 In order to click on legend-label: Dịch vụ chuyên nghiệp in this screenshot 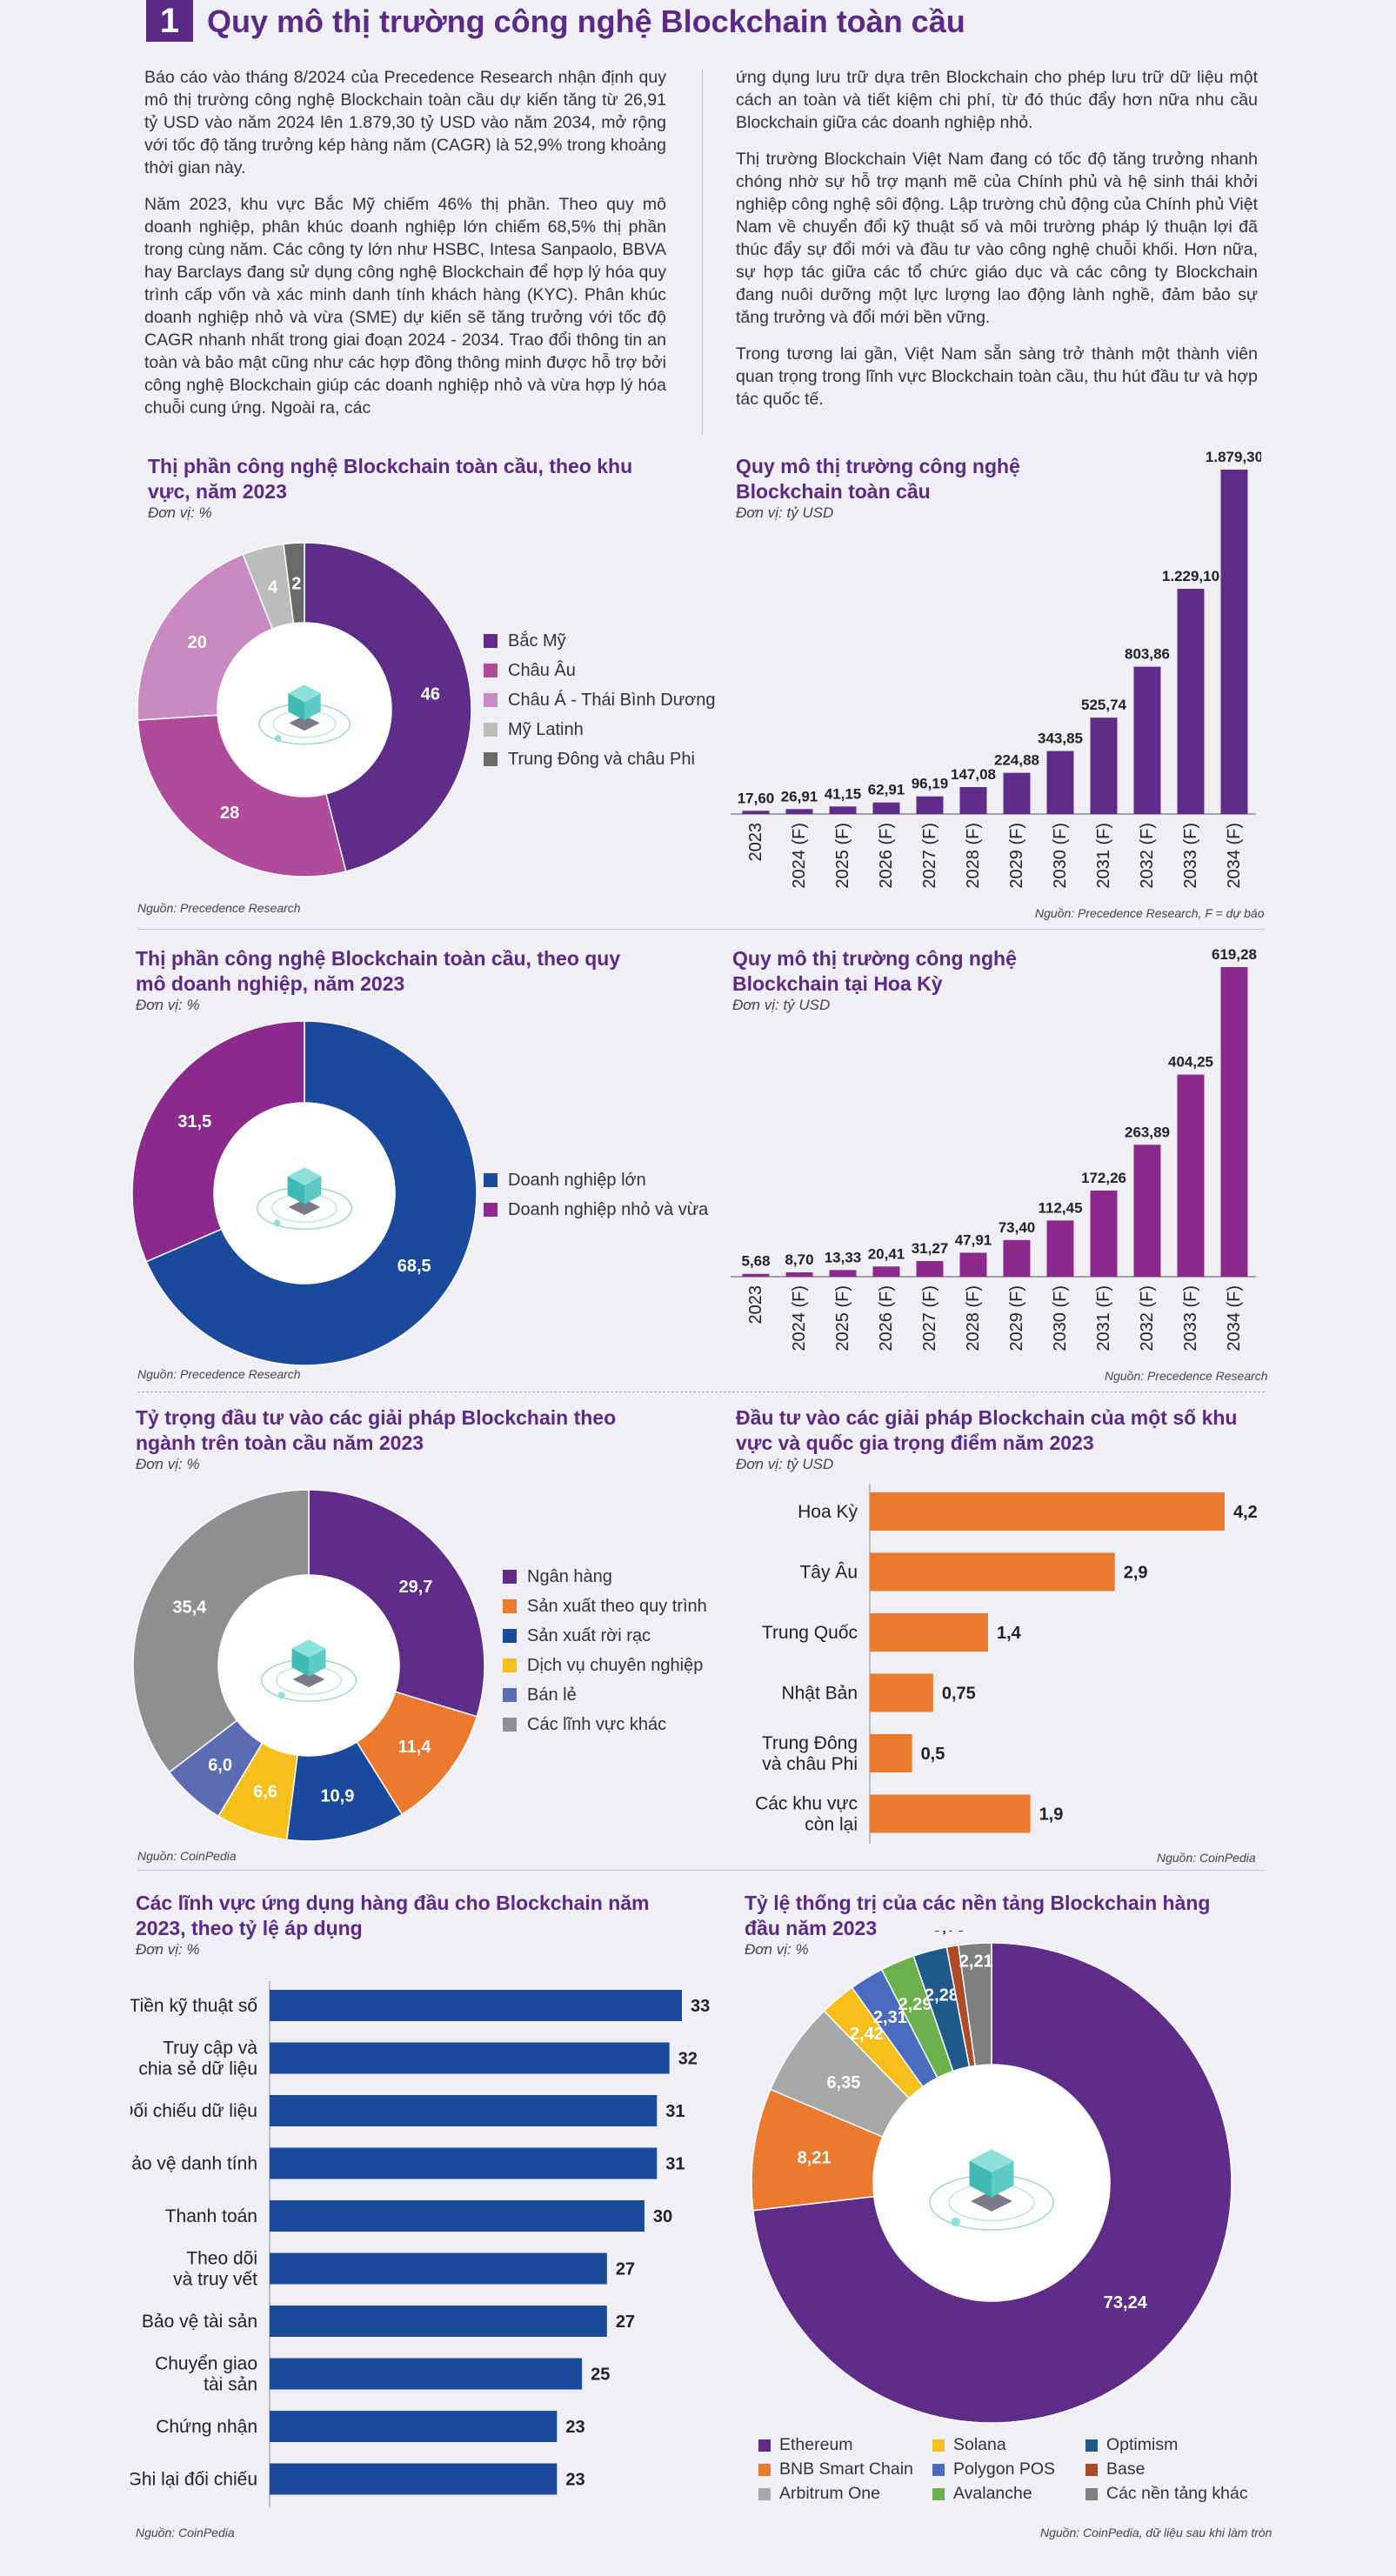, I will do `click(615, 1665)`.